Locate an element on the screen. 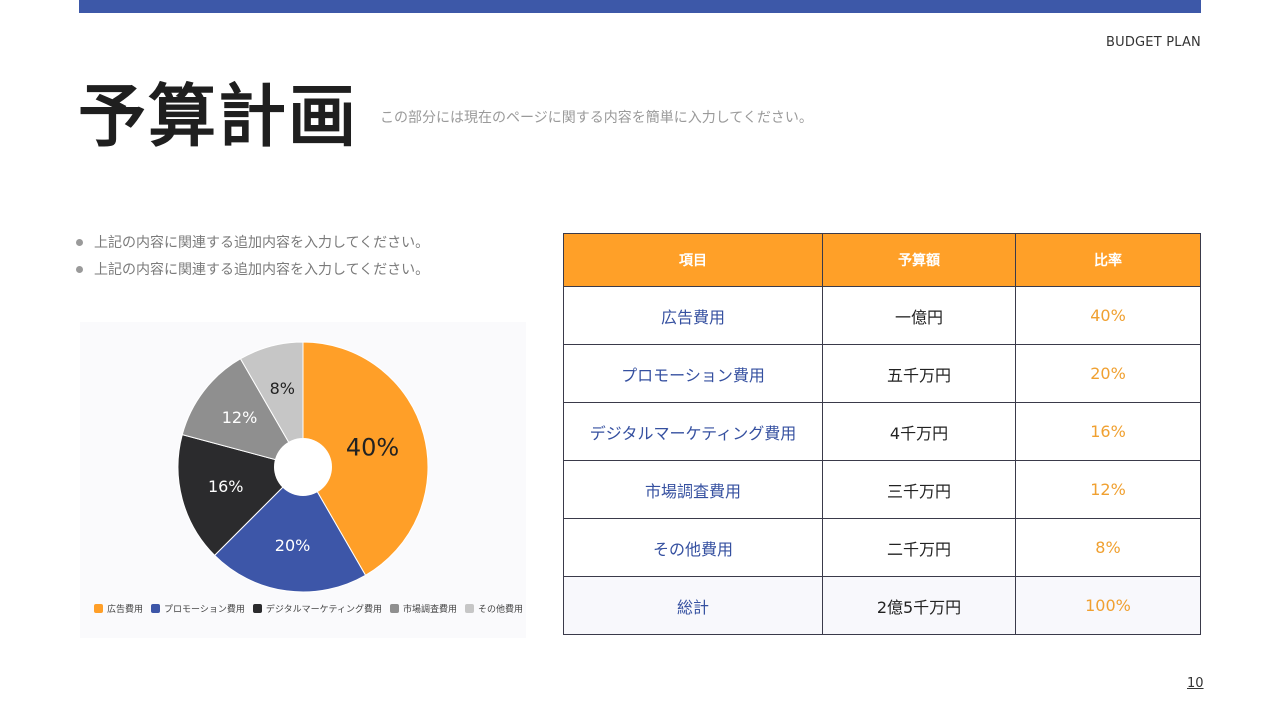  cell-ratio: 20% is located at coordinates (1108, 373).